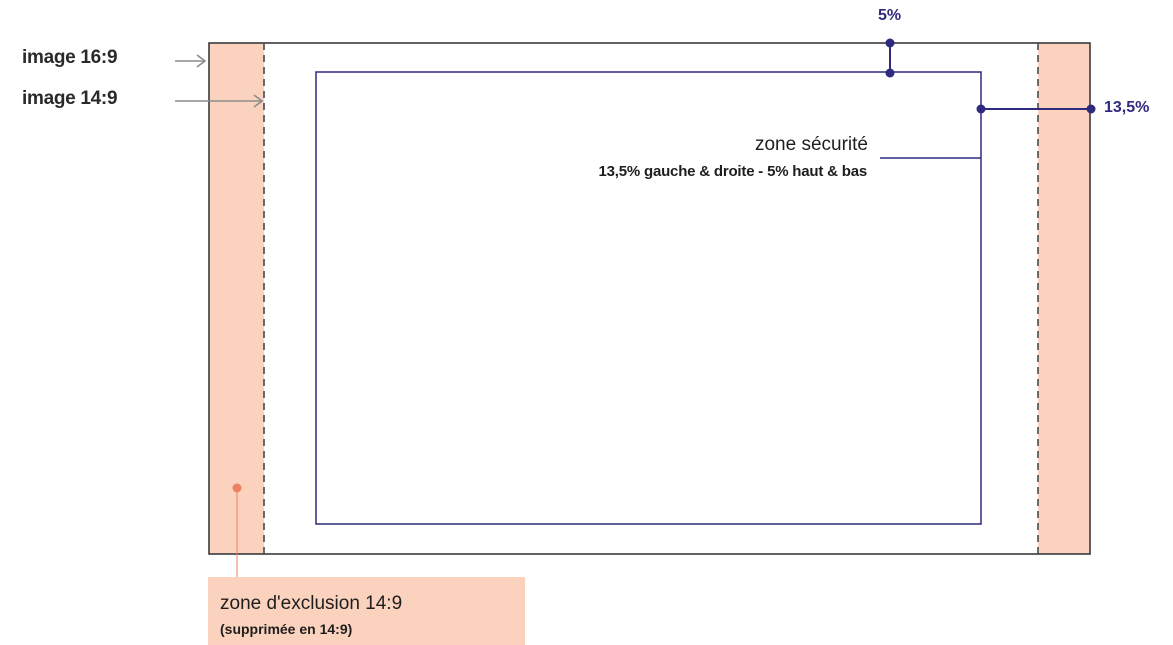 The width and height of the screenshot is (1173, 645). I want to click on safety-zone-title: zone sécurité, so click(811, 144).